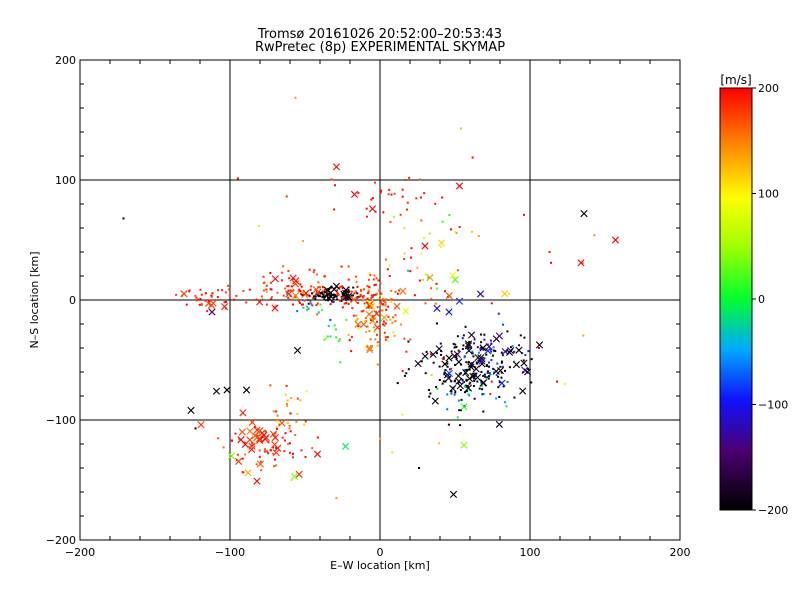 This screenshot has height=600, width=800. I want to click on y-tick-label: 100, so click(65, 180).